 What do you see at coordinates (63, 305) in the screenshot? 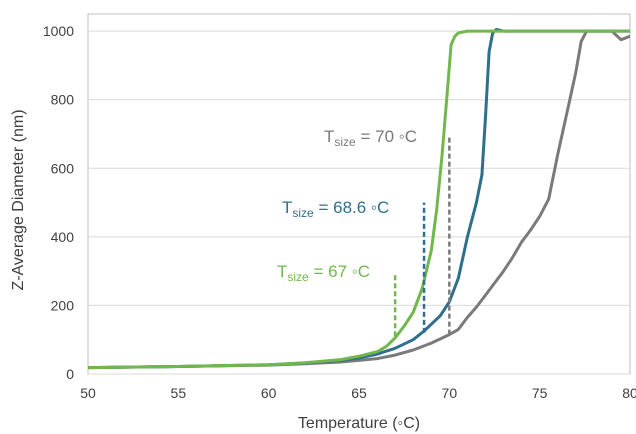
I see `y-tick-label: 200` at bounding box center [63, 305].